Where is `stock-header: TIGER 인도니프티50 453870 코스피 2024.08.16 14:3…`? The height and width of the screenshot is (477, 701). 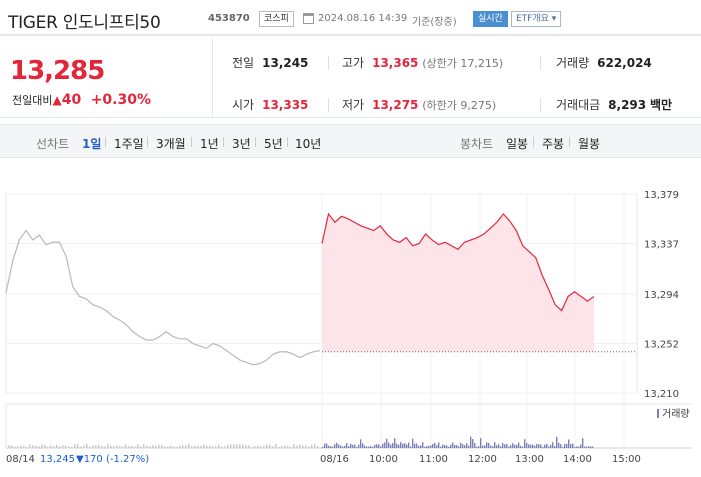 stock-header: TIGER 인도니프티50 453870 코스피 2024.08.16 14:3… is located at coordinates (350, 18).